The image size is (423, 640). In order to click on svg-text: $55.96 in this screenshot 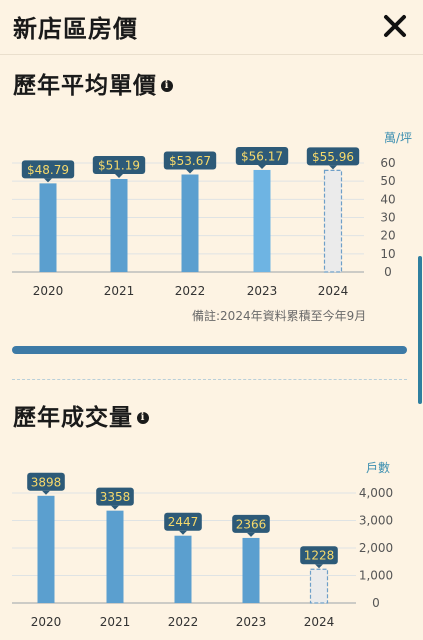, I will do `click(333, 157)`.